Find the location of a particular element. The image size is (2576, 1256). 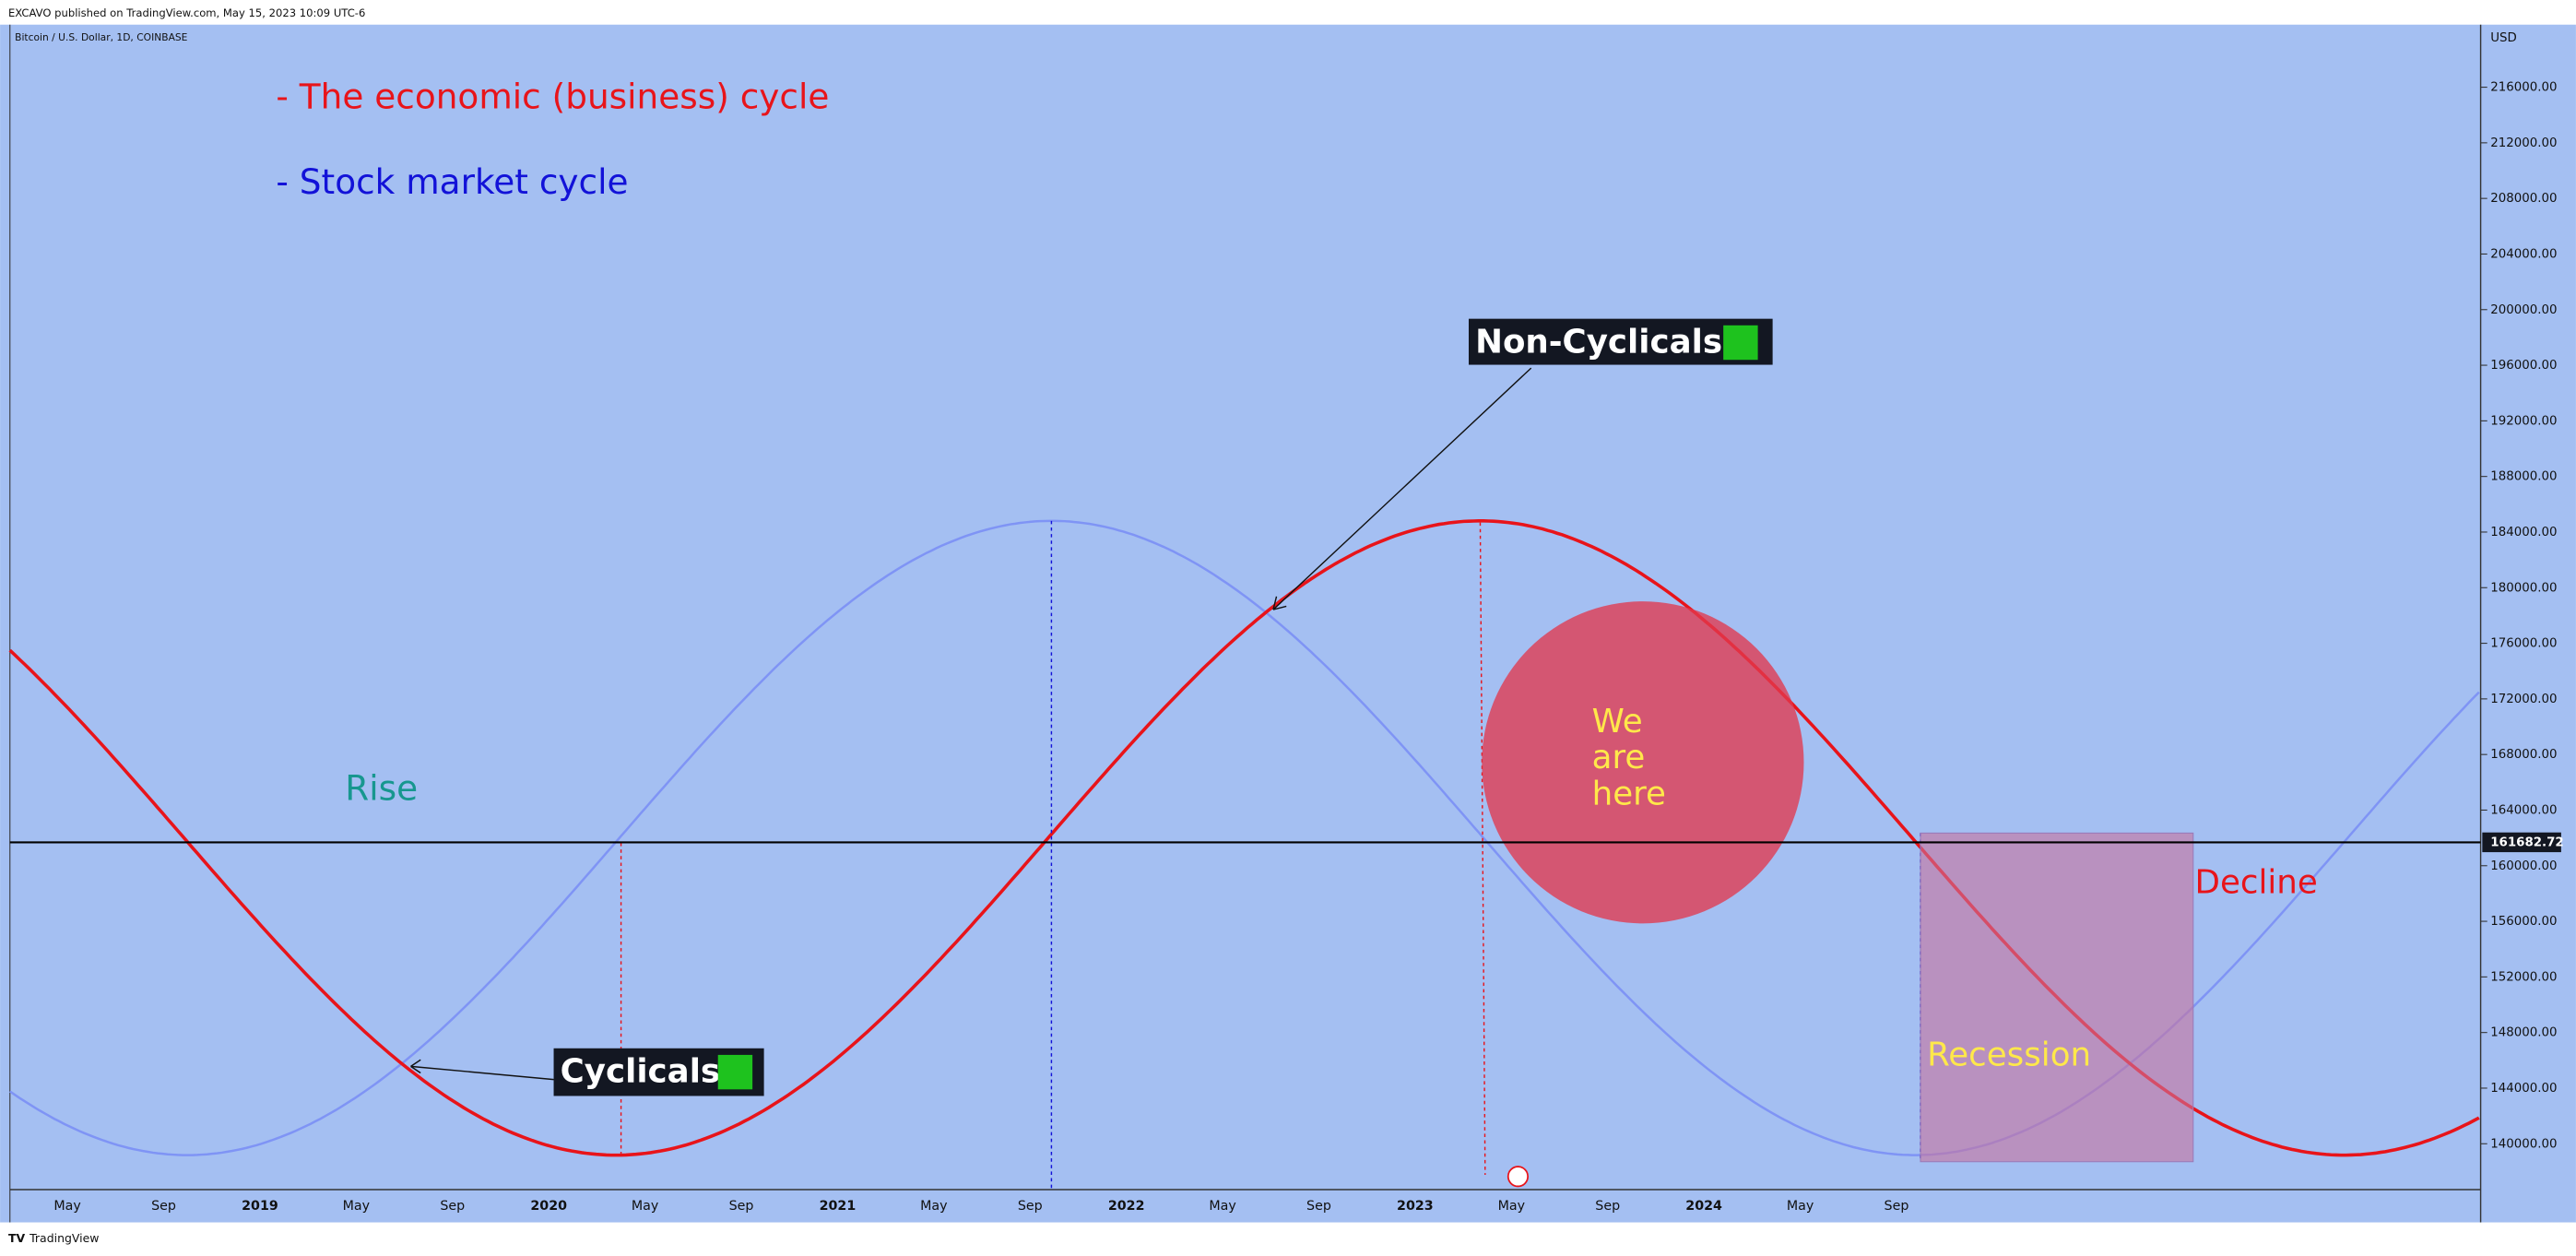

here: here is located at coordinates (1629, 793).